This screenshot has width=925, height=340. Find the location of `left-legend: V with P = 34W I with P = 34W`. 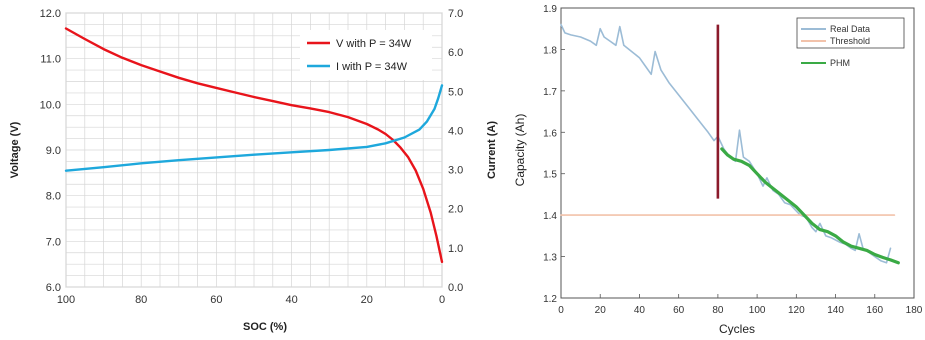

left-legend: V with P = 34W I with P = 34W is located at coordinates (366, 55).